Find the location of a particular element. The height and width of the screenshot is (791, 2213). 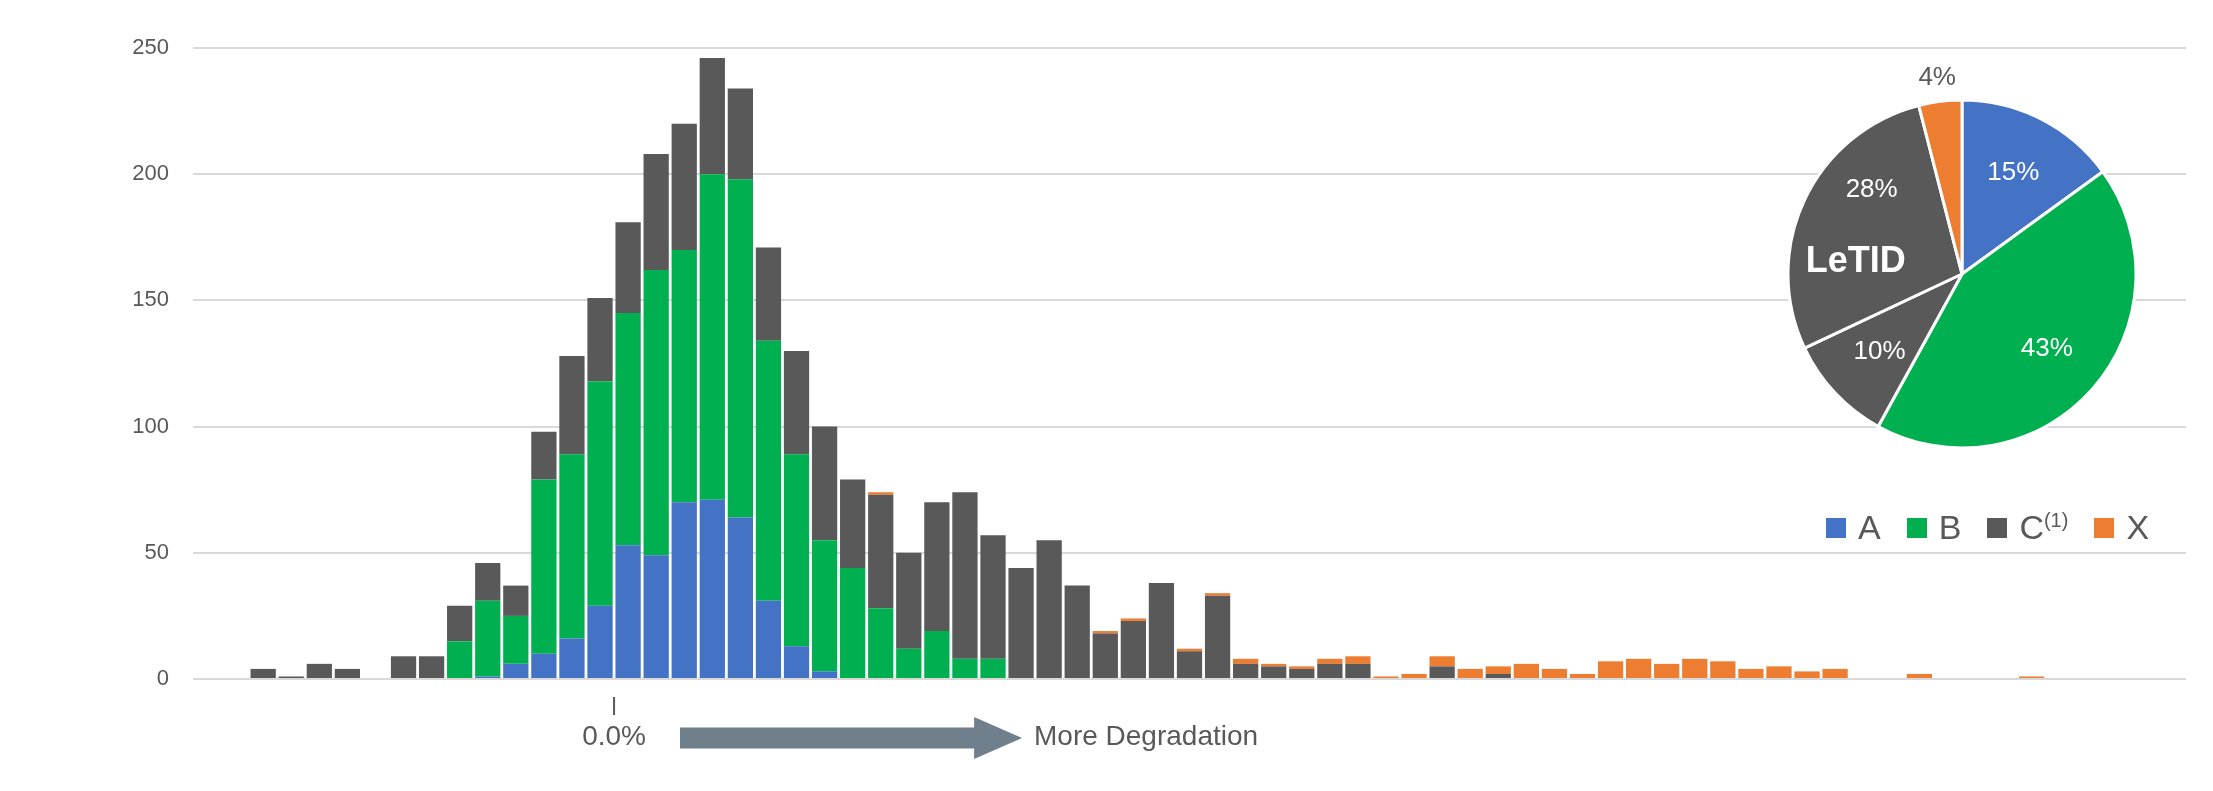

y-tick-label: 150 is located at coordinates (150, 299).